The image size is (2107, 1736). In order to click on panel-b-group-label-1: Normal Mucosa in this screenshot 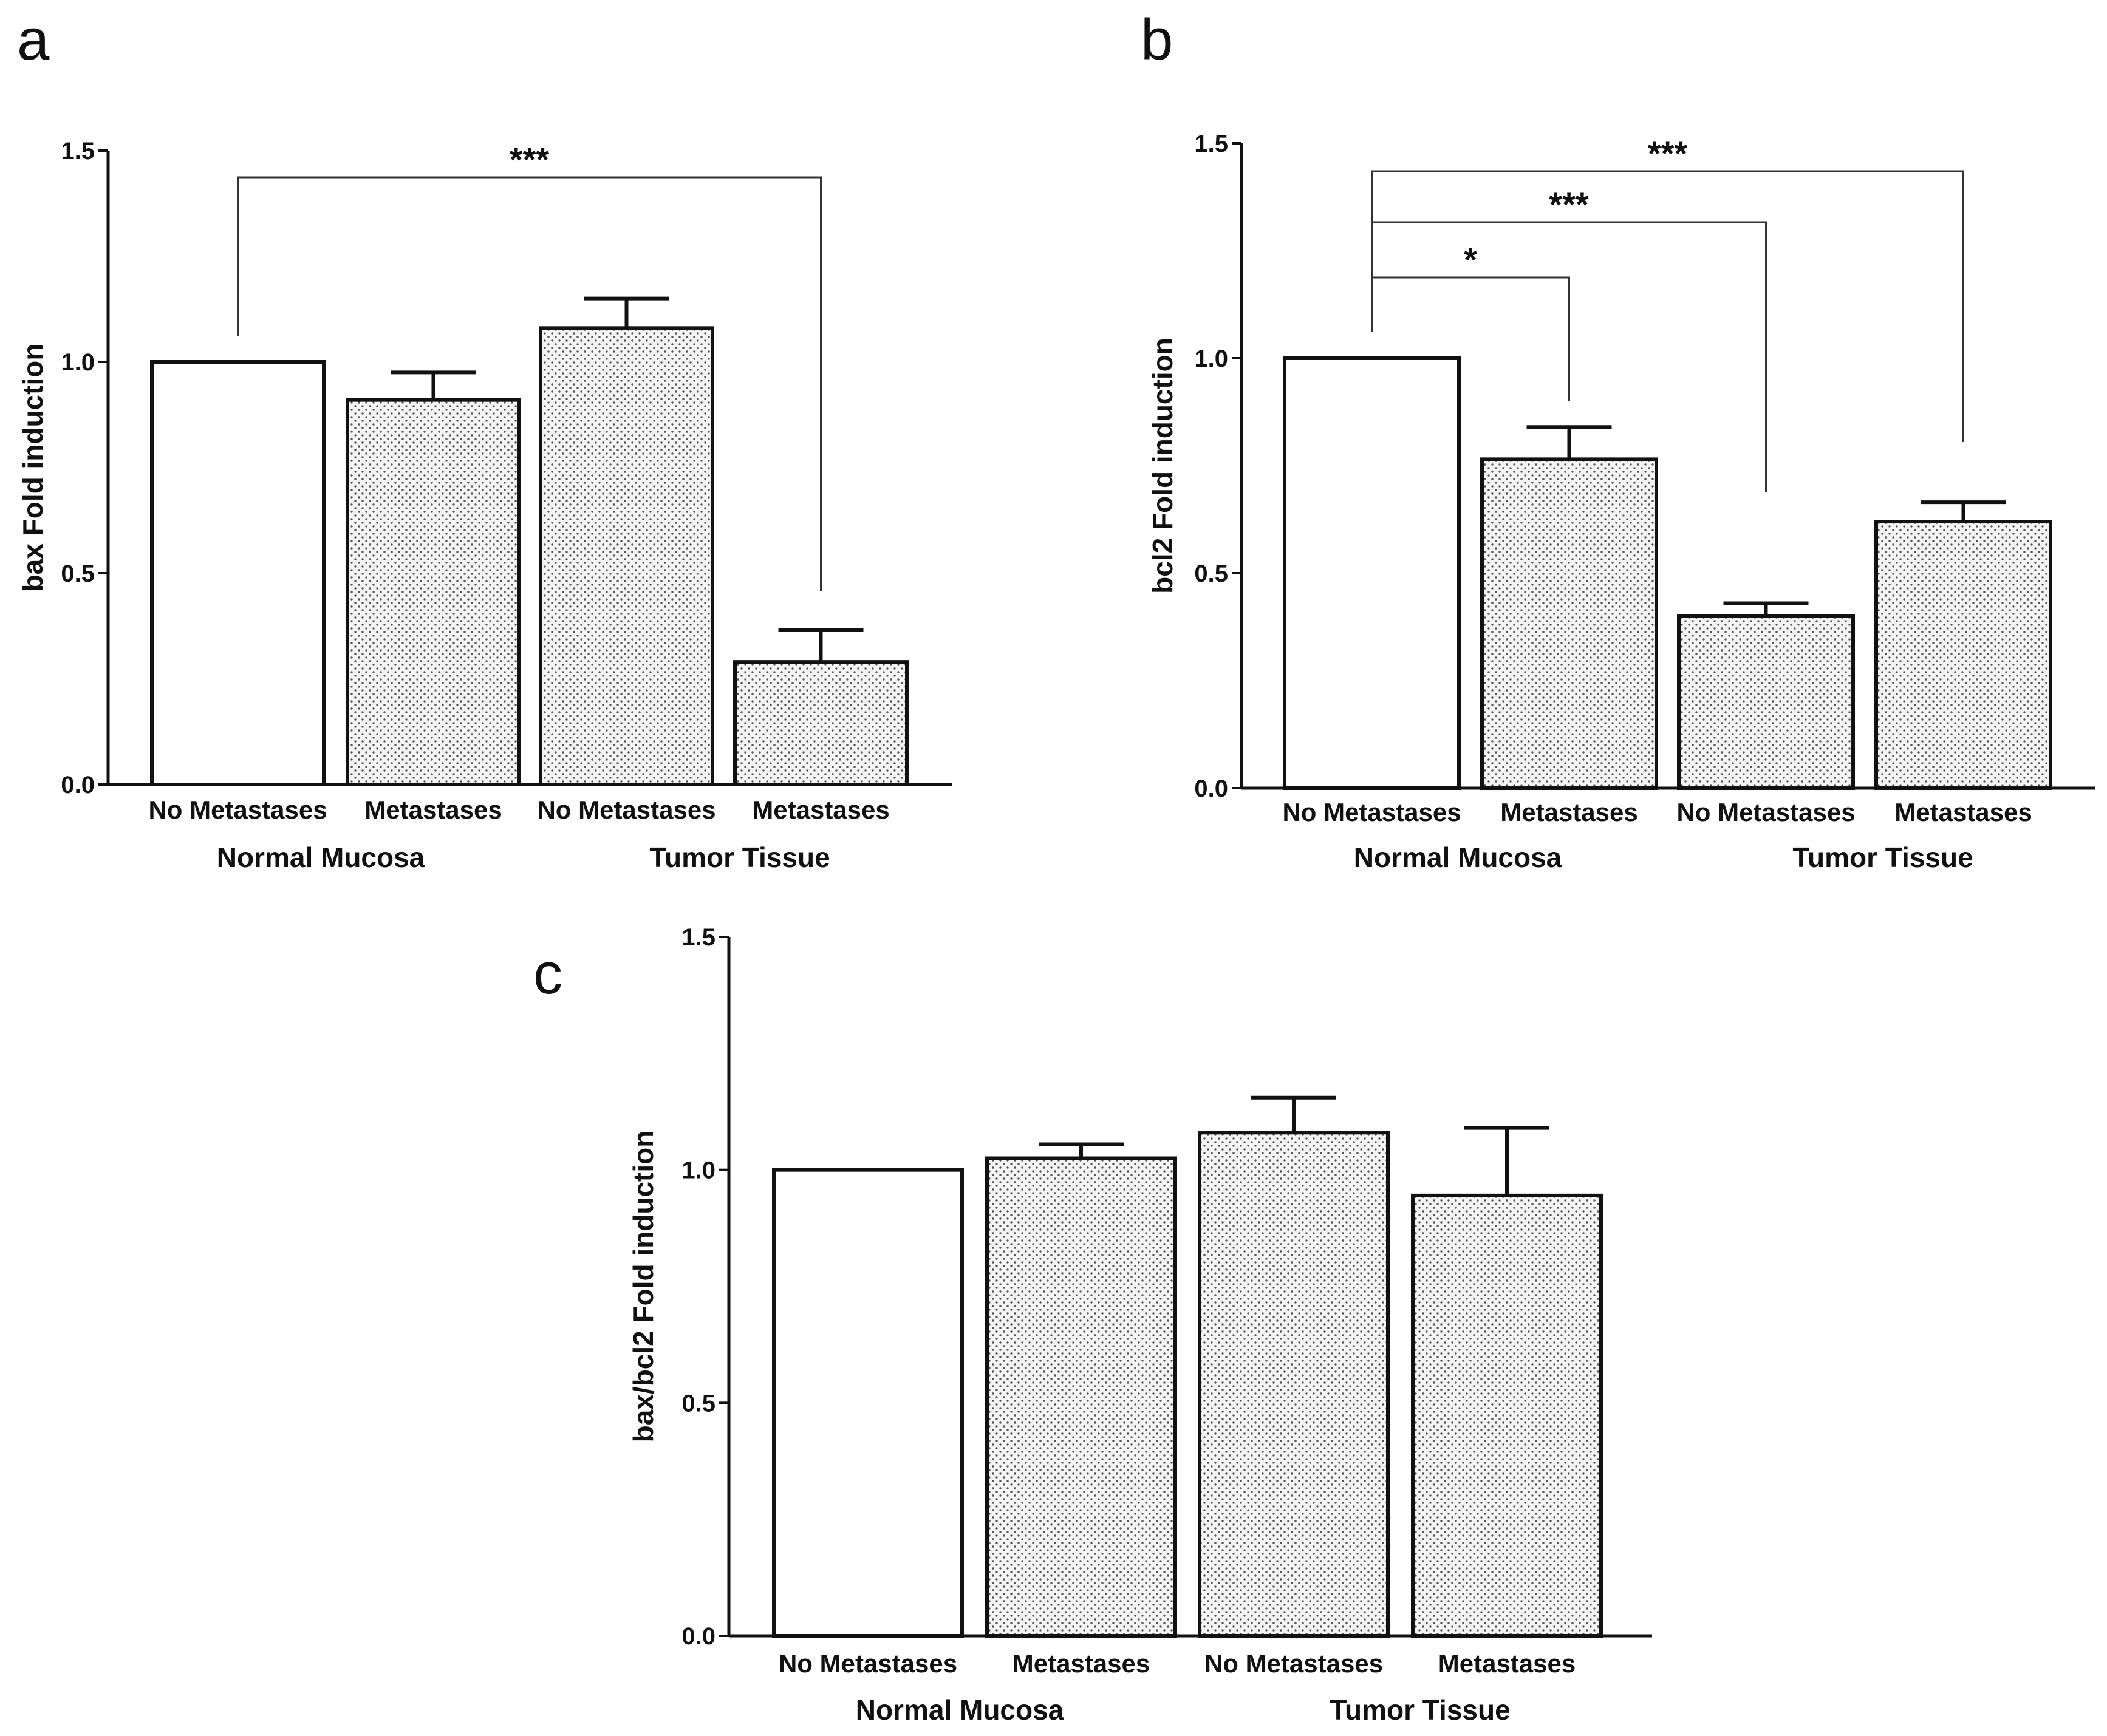, I will do `click(1458, 858)`.